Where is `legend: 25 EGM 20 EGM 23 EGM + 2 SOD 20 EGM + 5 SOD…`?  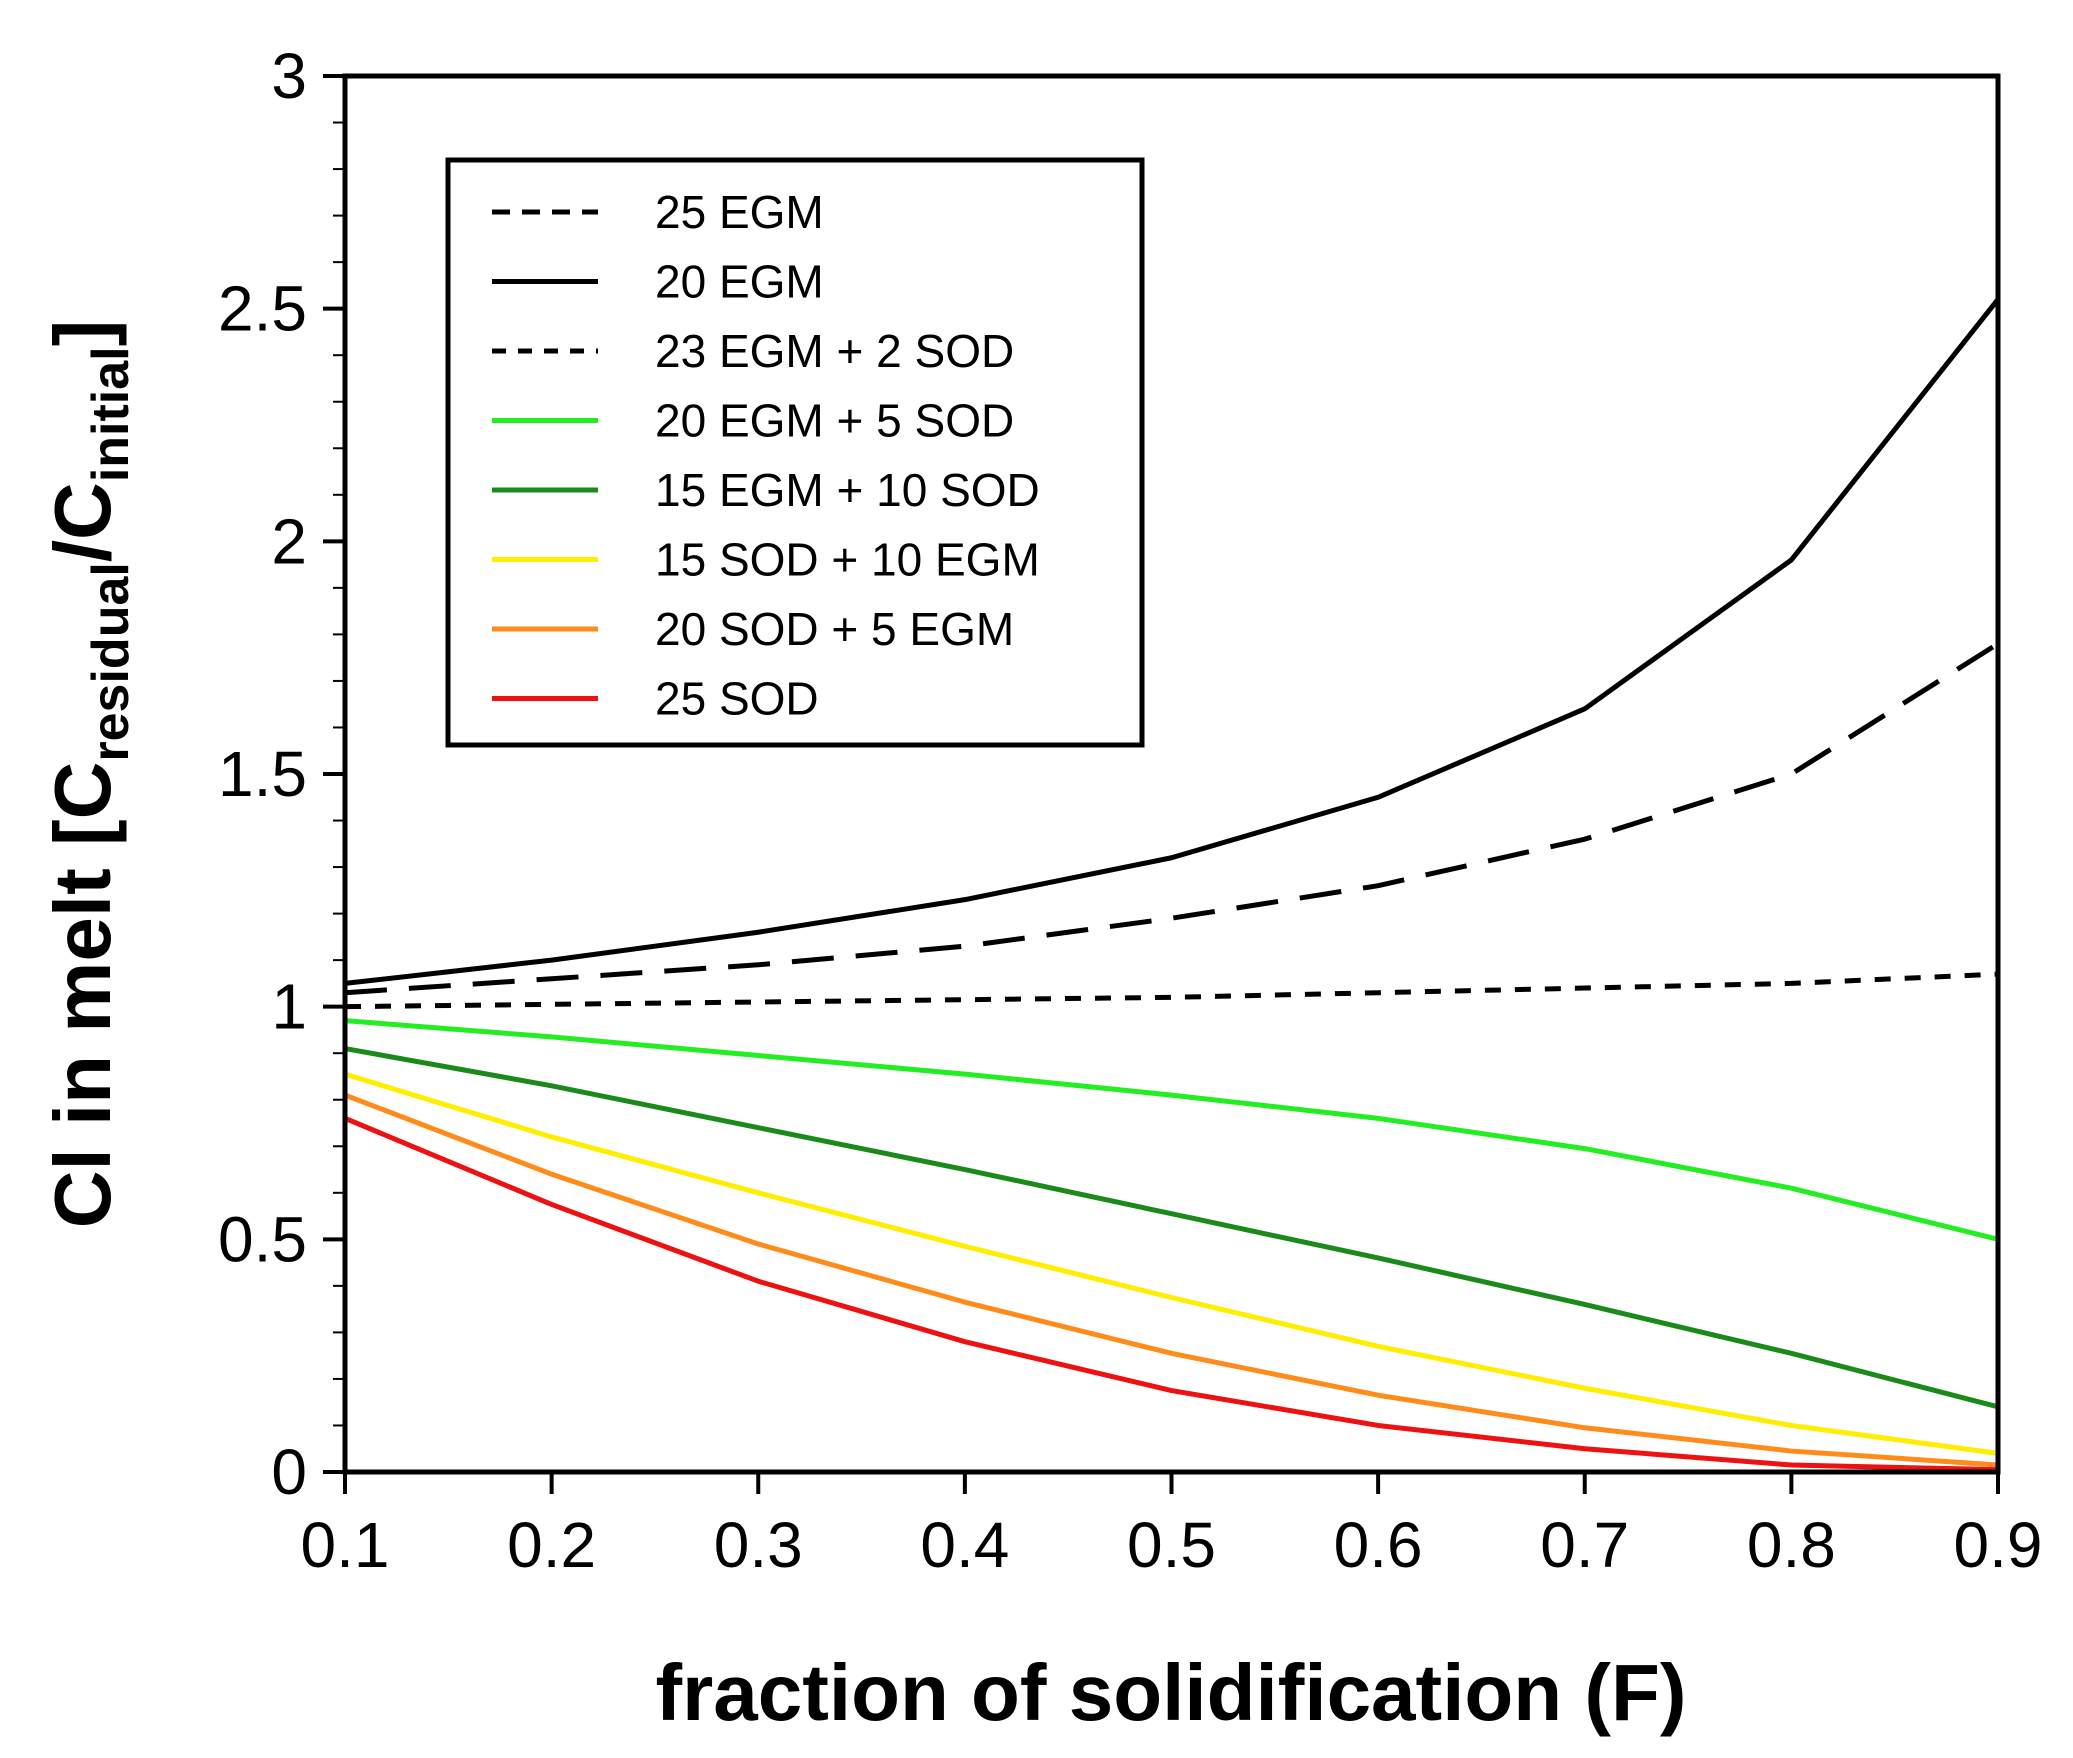
legend: 25 EGM 20 EGM 23 EGM + 2 SOD 20 EGM + 5 SOD… is located at coordinates (795, 452).